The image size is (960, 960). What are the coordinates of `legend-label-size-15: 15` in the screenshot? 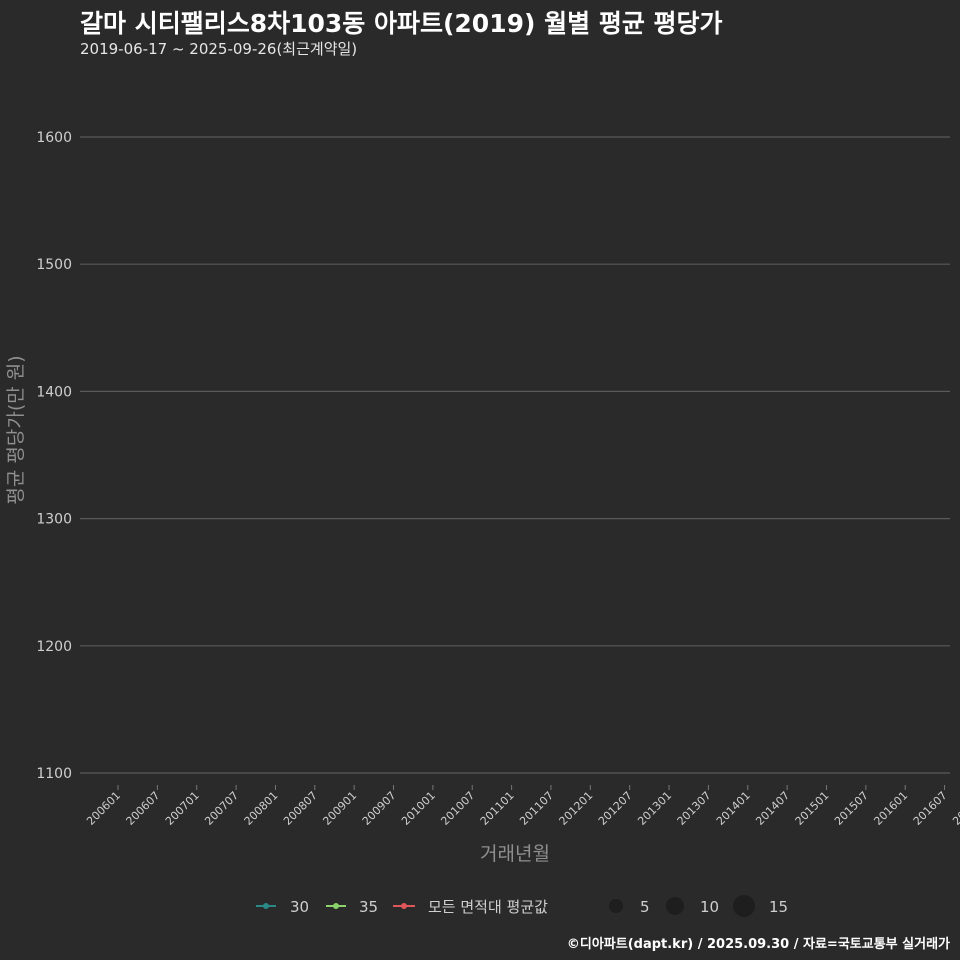 It's located at (778, 907).